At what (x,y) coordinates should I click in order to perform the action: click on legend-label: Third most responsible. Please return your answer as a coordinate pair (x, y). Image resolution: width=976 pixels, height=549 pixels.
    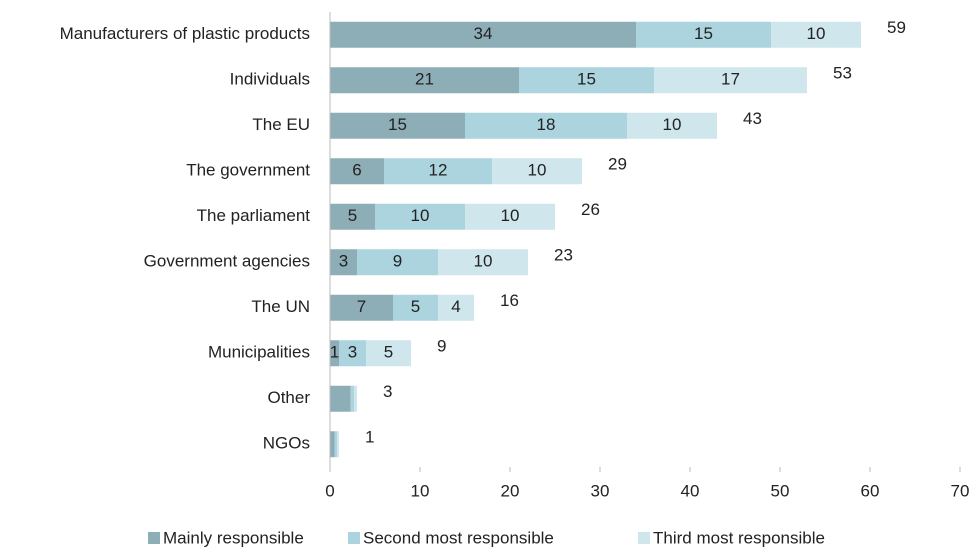
    Looking at the image, I should click on (739, 537).